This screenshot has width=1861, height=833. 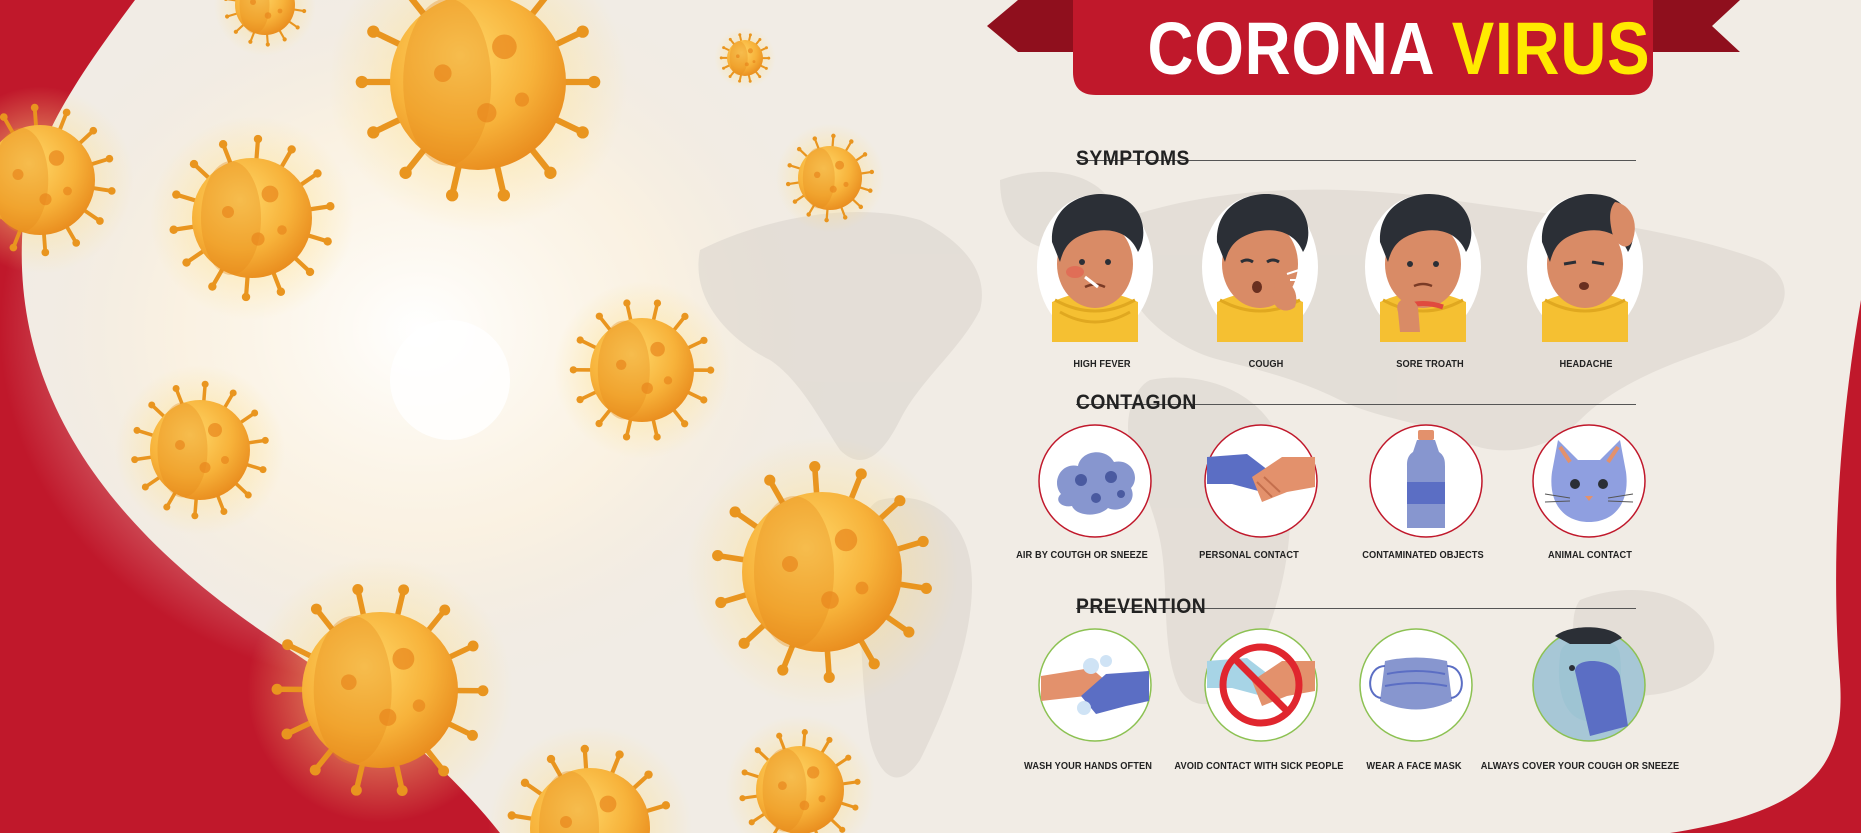 I want to click on handshake-icon, so click(x=1261, y=481).